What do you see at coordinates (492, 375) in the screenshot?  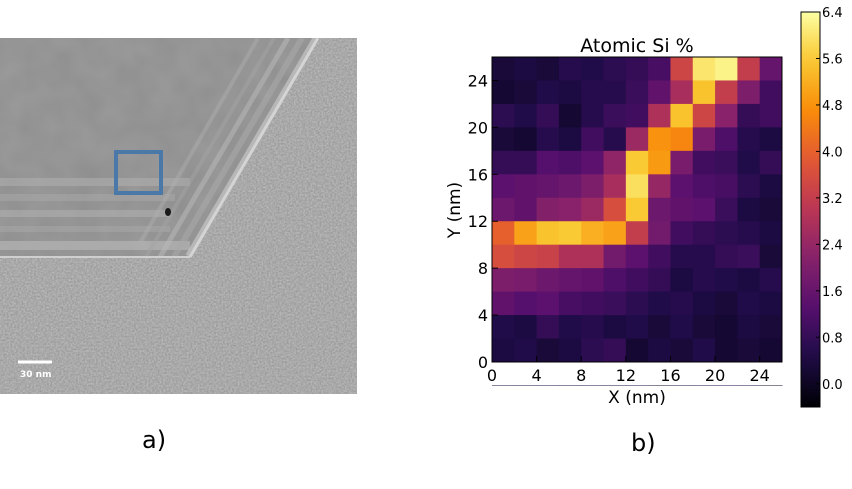 I see `x-tick-label: 0` at bounding box center [492, 375].